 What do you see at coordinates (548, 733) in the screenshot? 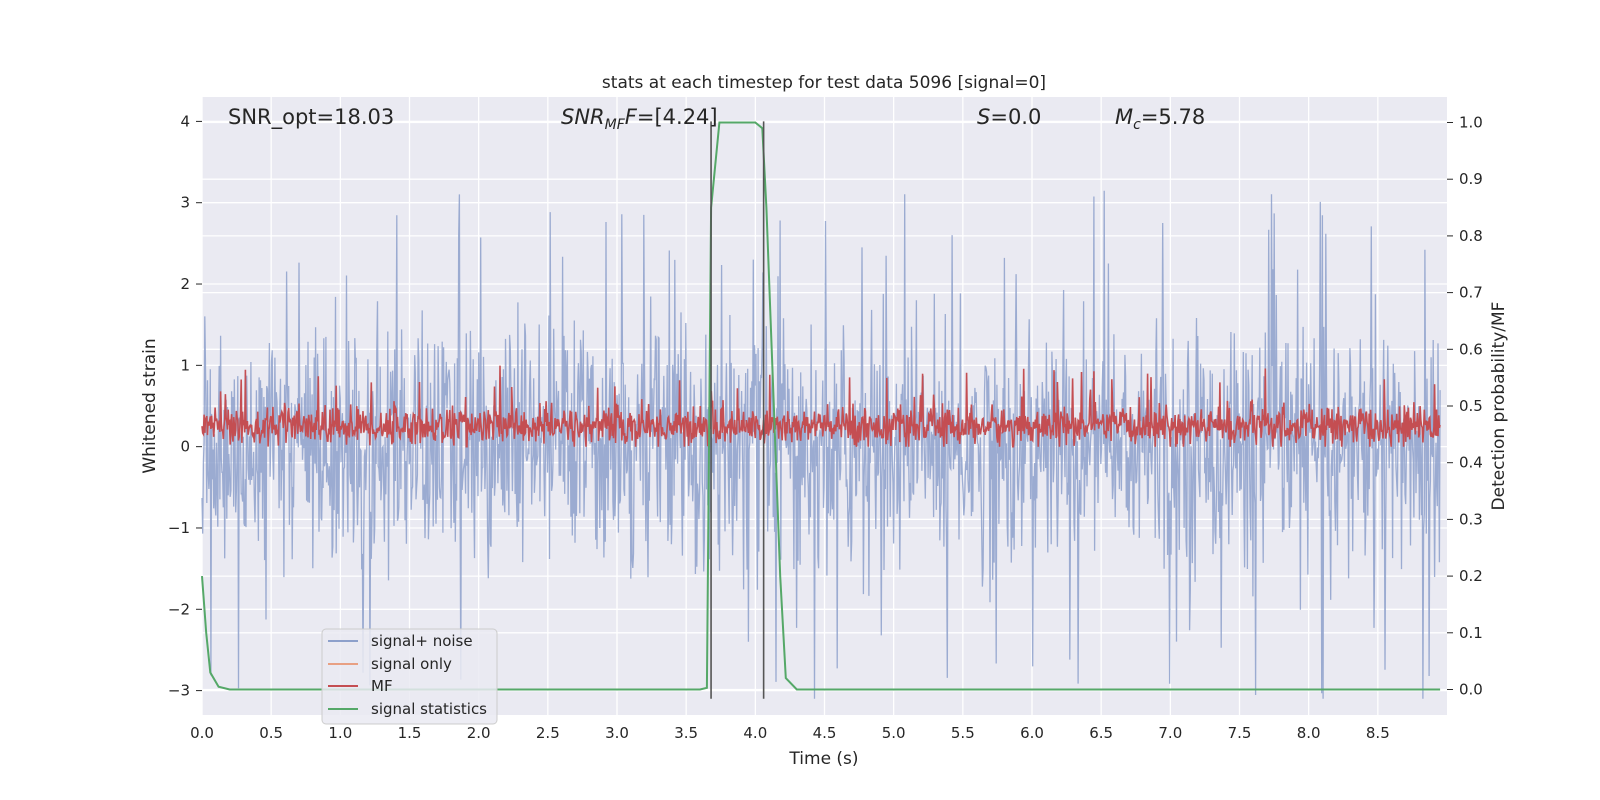
I see `x-tick-label: 2.5` at bounding box center [548, 733].